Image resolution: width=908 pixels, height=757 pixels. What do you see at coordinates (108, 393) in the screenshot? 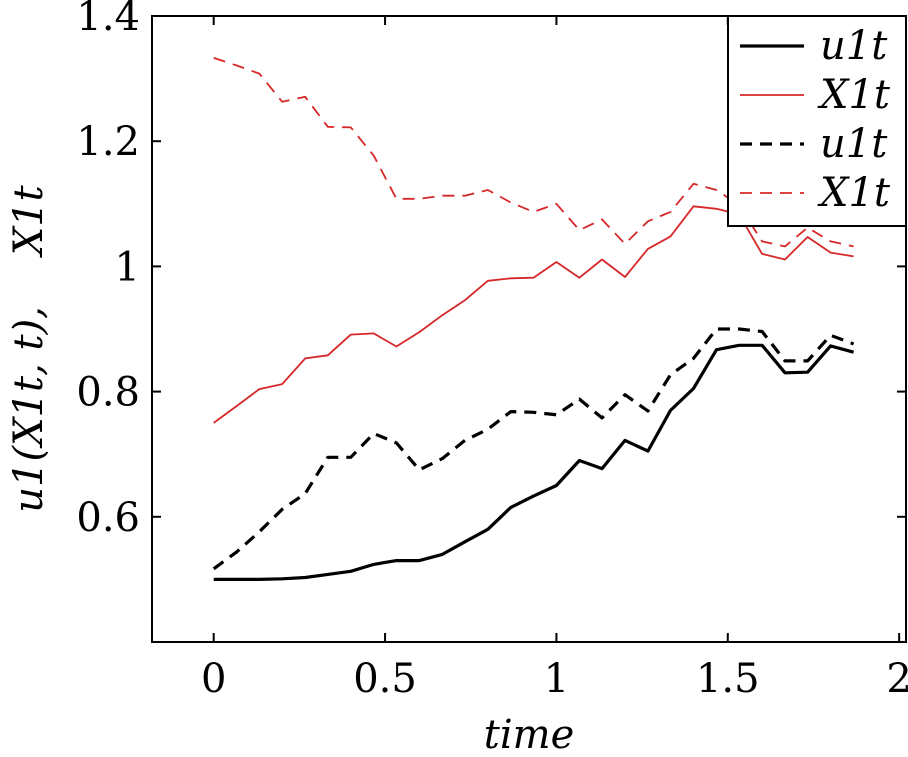
I see `y-tick-label: 0.8` at bounding box center [108, 393].